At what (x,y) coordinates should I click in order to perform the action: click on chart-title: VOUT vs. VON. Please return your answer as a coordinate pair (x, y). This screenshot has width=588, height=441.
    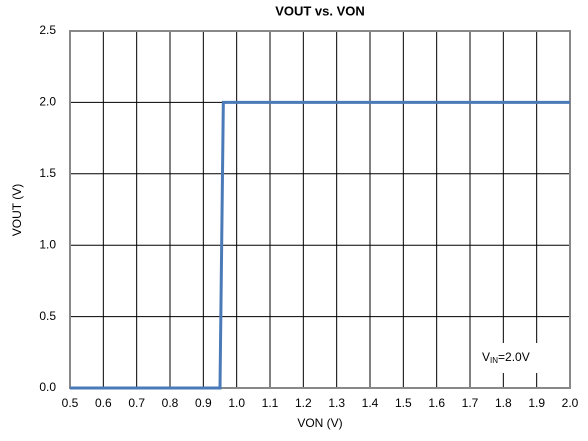
    Looking at the image, I should click on (320, 10).